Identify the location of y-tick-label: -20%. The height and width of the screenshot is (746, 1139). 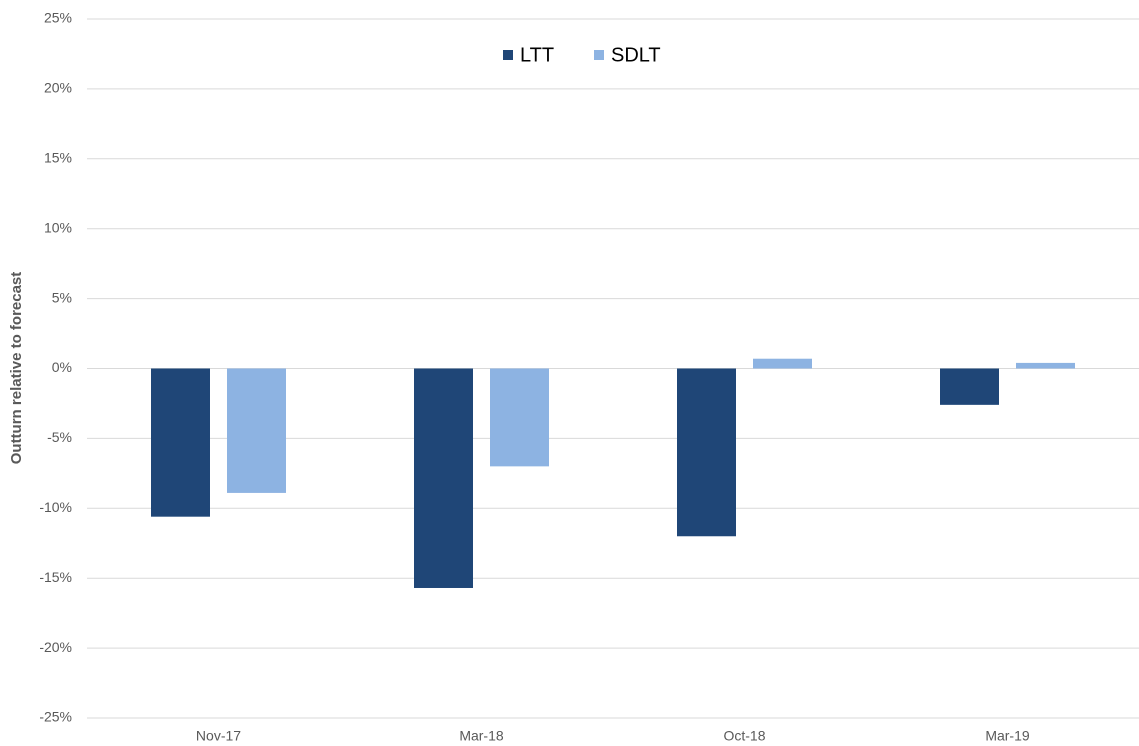
(55, 647).